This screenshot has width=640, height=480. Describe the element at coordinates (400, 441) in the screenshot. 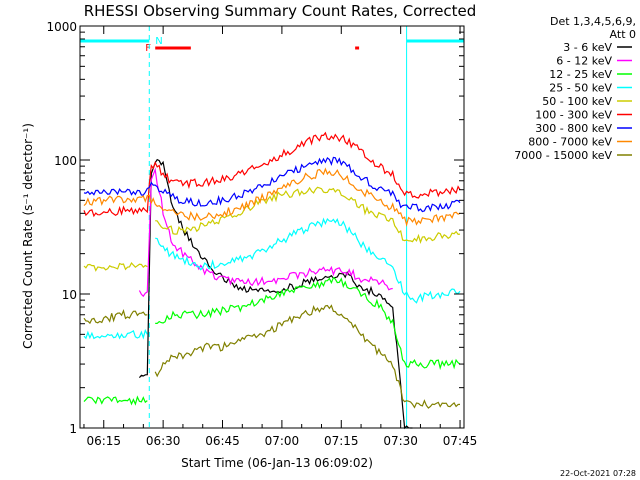

I see `x-tick-label-6: 07:30` at that location.